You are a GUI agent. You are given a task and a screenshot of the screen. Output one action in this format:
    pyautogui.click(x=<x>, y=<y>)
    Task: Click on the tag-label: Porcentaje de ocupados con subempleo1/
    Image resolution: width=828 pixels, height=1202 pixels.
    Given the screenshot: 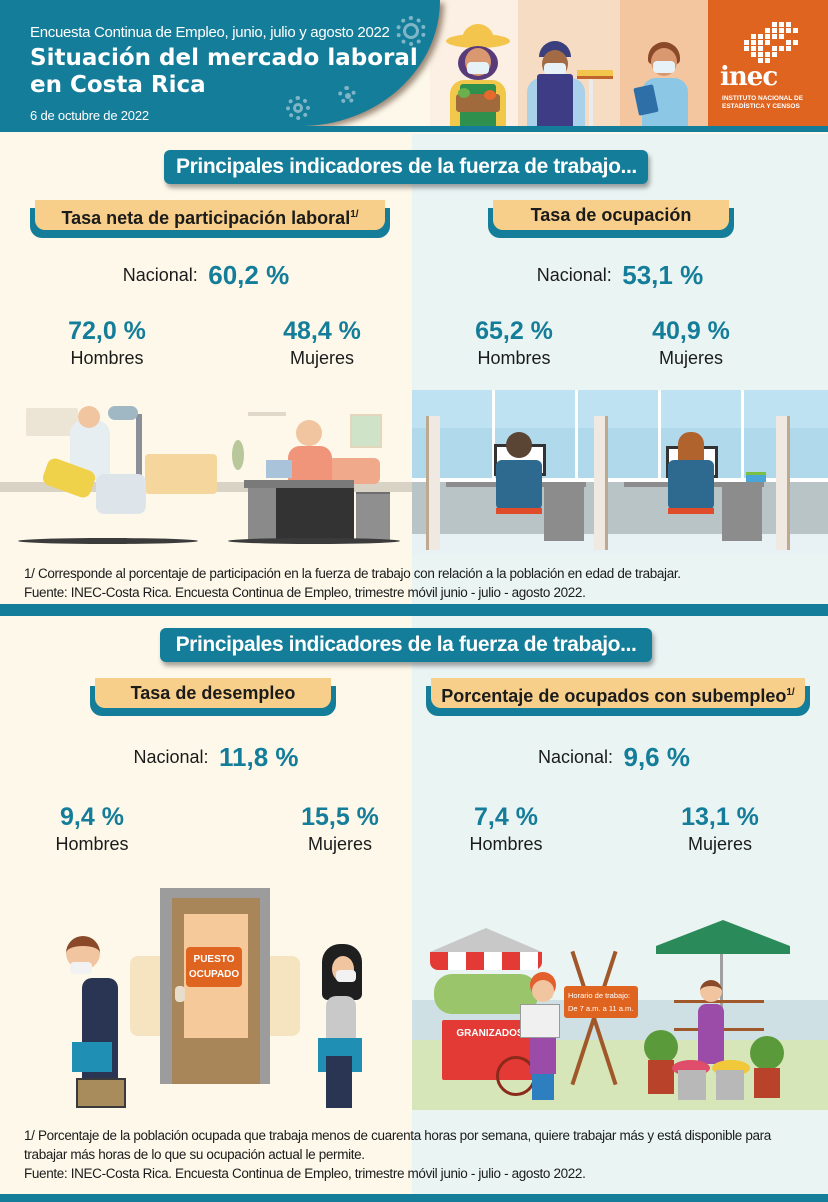 What is the action you would take?
    pyautogui.click(x=618, y=693)
    